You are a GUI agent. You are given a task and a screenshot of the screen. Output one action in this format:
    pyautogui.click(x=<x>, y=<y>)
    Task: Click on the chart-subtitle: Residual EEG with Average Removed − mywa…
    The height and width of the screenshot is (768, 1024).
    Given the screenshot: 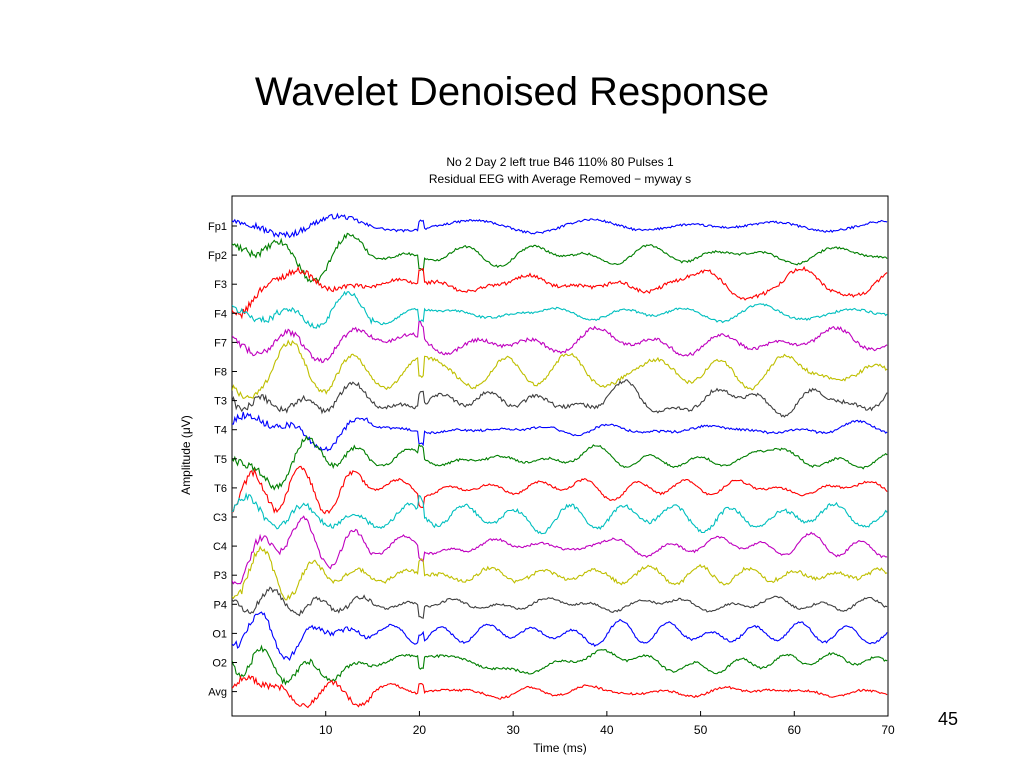 What is the action you would take?
    pyautogui.click(x=560, y=179)
    